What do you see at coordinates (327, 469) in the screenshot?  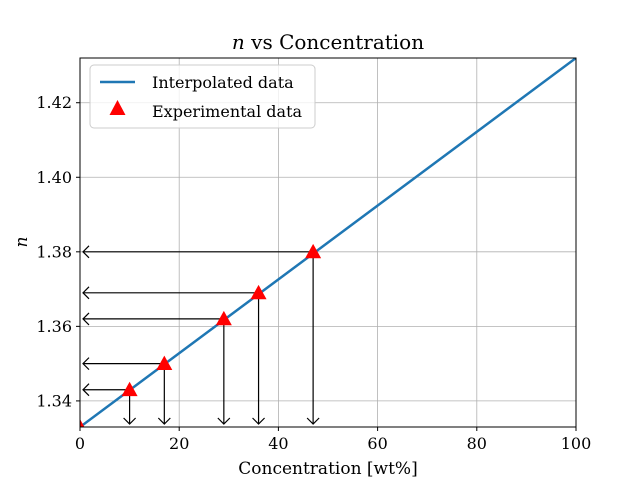 I see `x-axis-label: Concentration [wt%]` at bounding box center [327, 469].